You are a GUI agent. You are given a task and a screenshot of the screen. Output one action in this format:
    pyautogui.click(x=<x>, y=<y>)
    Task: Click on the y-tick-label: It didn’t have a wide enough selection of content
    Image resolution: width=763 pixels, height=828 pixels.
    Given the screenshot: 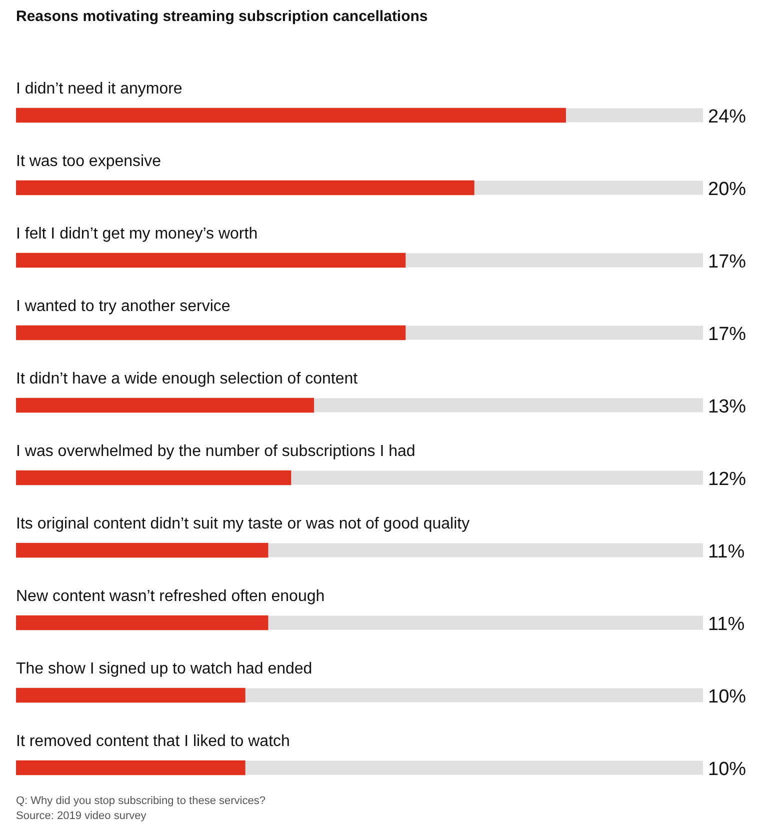 What is the action you would take?
    pyautogui.click(x=187, y=379)
    